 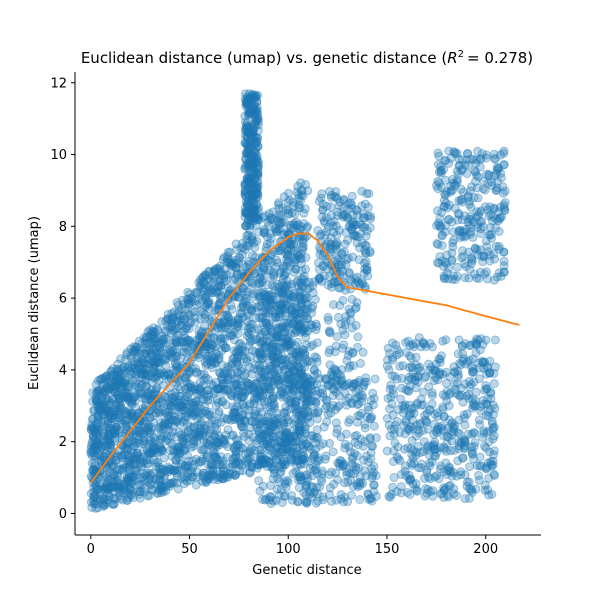 What do you see at coordinates (63, 299) in the screenshot?
I see `y-tick-label: 6` at bounding box center [63, 299].